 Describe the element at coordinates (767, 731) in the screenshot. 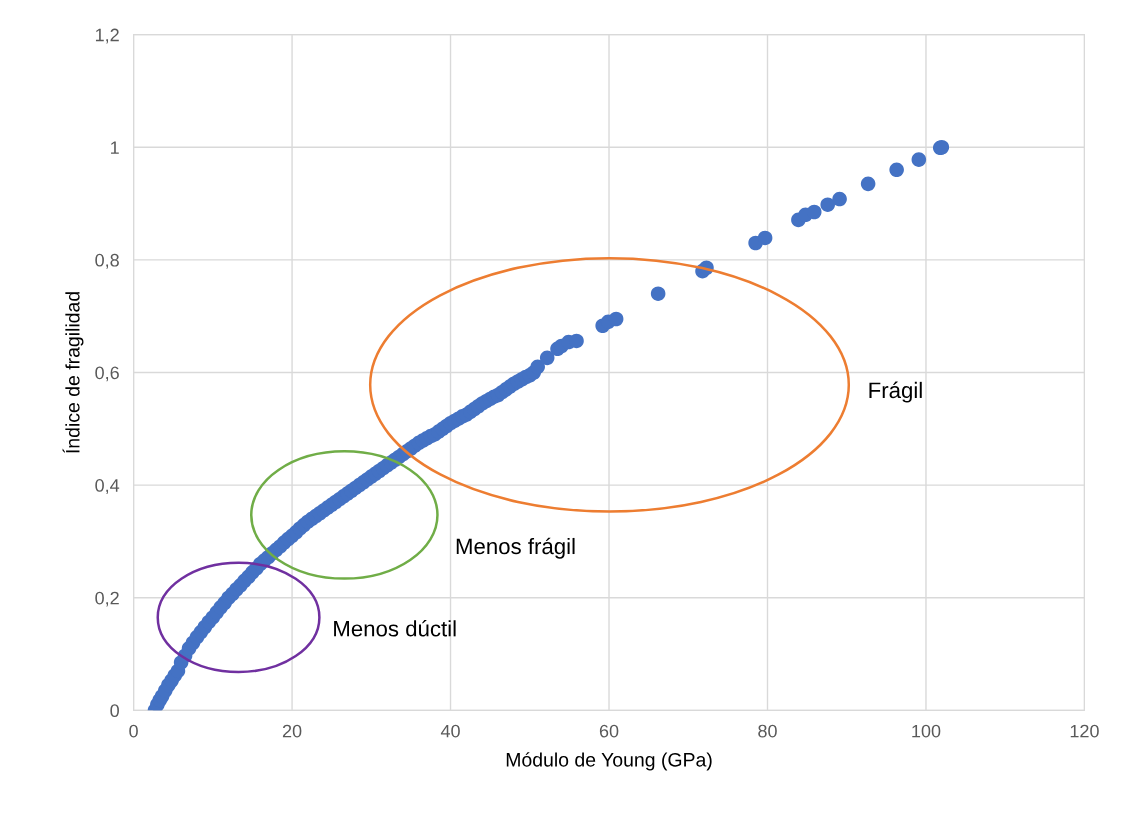

I see `x-tick-label: 80` at that location.